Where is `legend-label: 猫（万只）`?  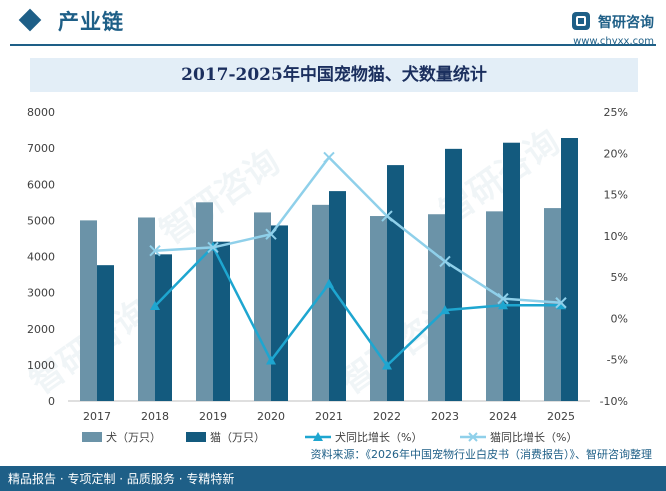 legend-label: 猫（万只） is located at coordinates (237, 437).